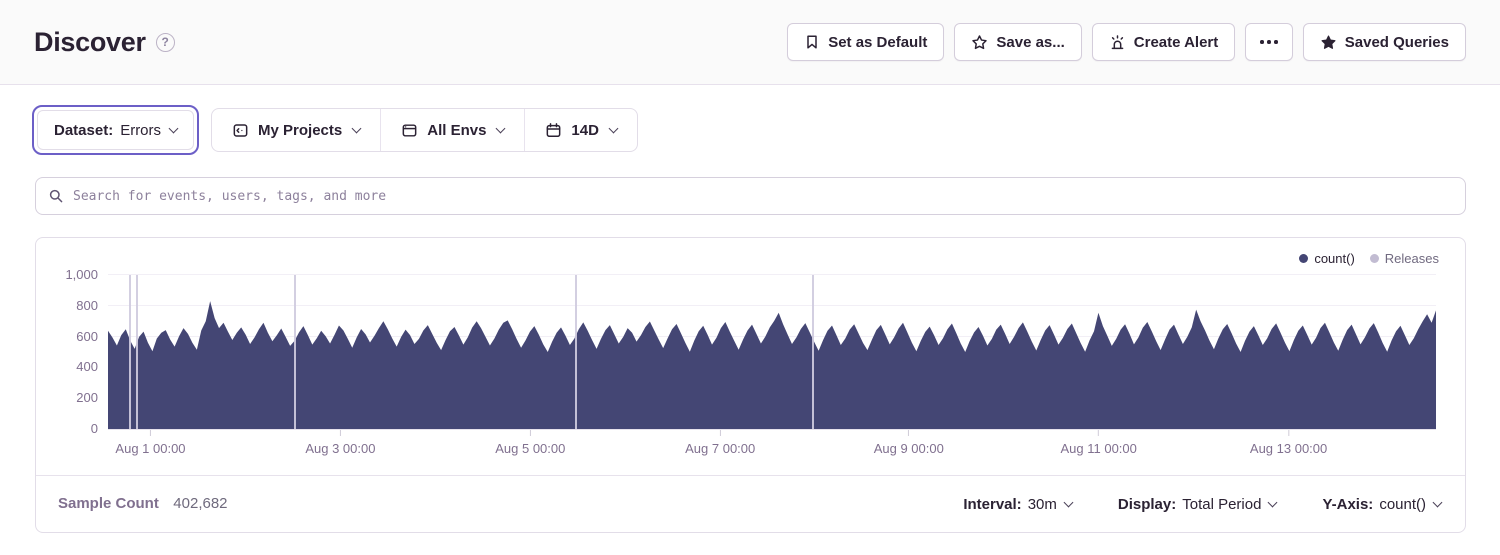 Image resolution: width=1500 pixels, height=555 pixels. I want to click on legend-item-releases: Releases, so click(1404, 258).